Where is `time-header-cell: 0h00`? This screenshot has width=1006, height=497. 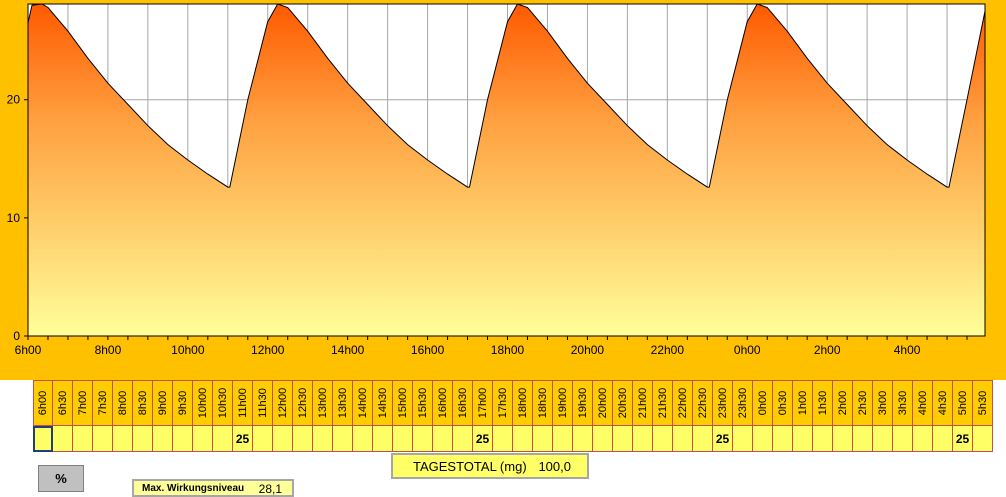
time-header-cell: 0h00 is located at coordinates (763, 403).